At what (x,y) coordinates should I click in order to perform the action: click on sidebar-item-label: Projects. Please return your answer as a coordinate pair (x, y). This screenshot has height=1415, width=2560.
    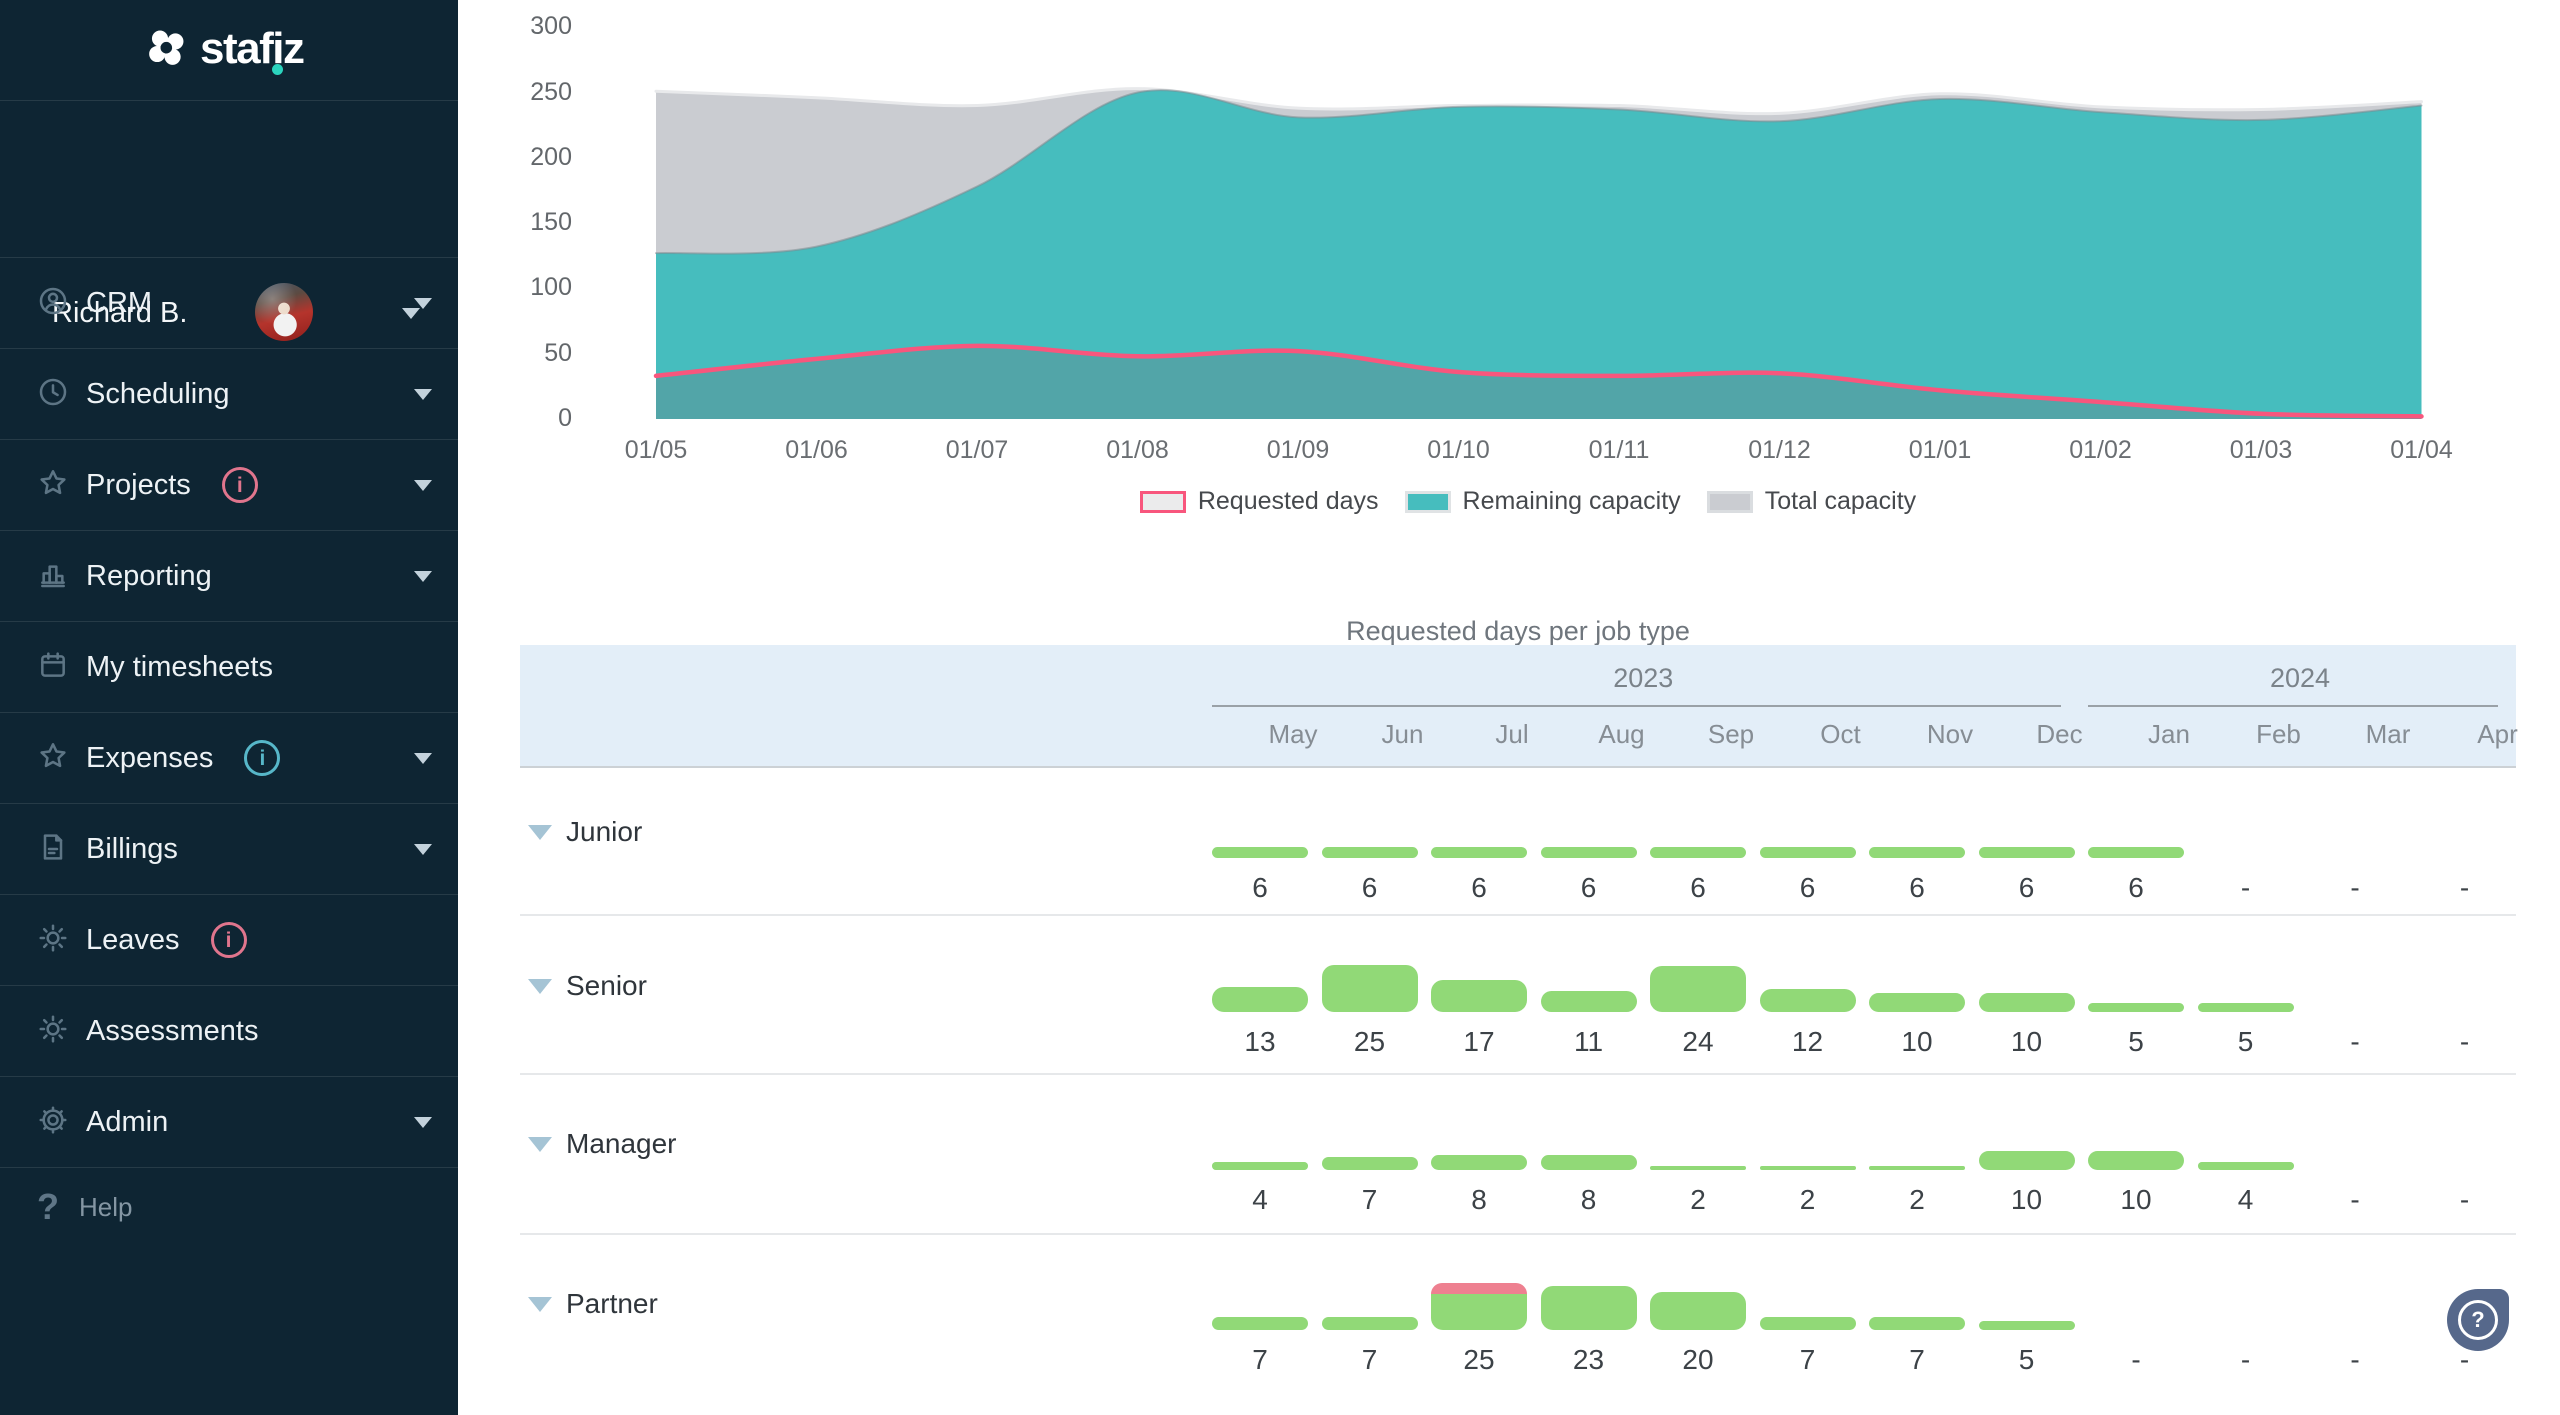
    Looking at the image, I should click on (138, 484).